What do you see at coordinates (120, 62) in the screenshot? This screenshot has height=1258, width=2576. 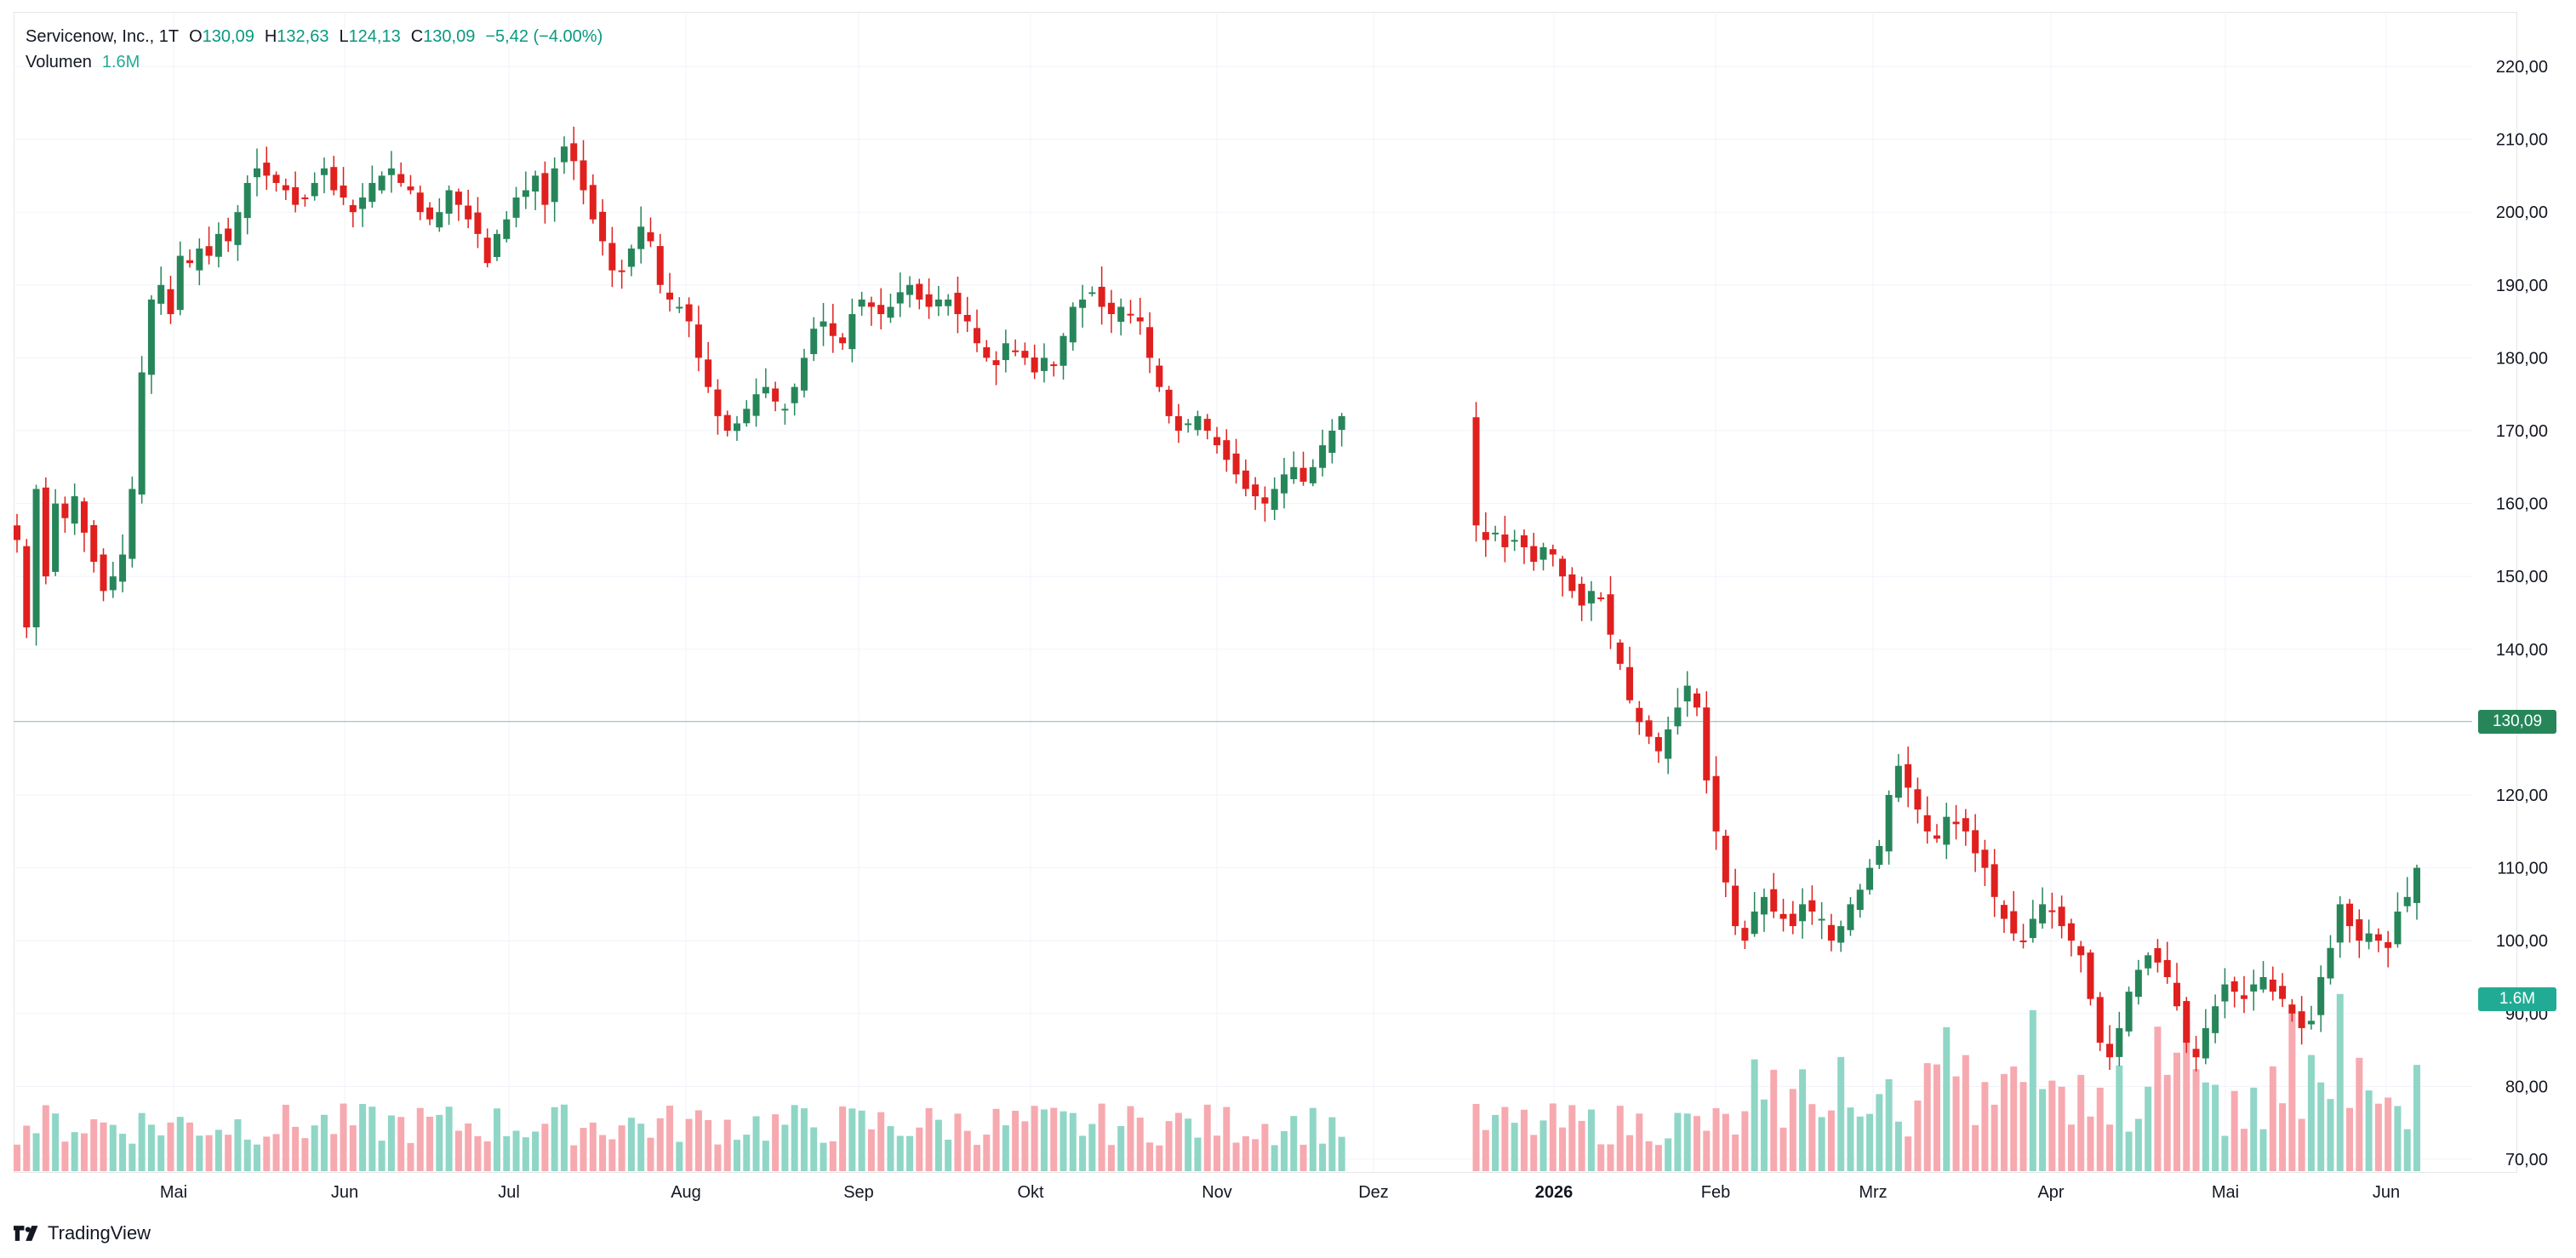 I see `legend-volume-value: 1.6M` at bounding box center [120, 62].